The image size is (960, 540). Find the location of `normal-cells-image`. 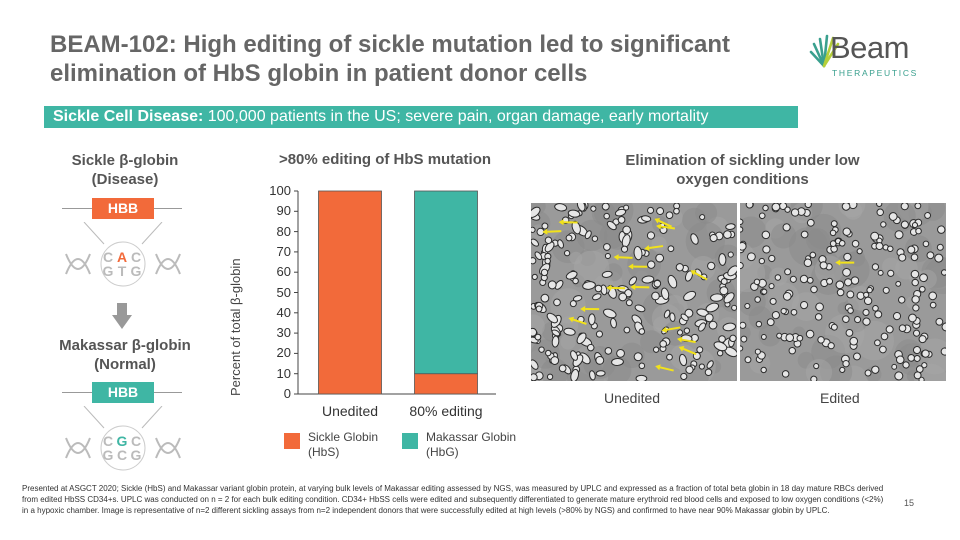

normal-cells-image is located at coordinates (843, 292).